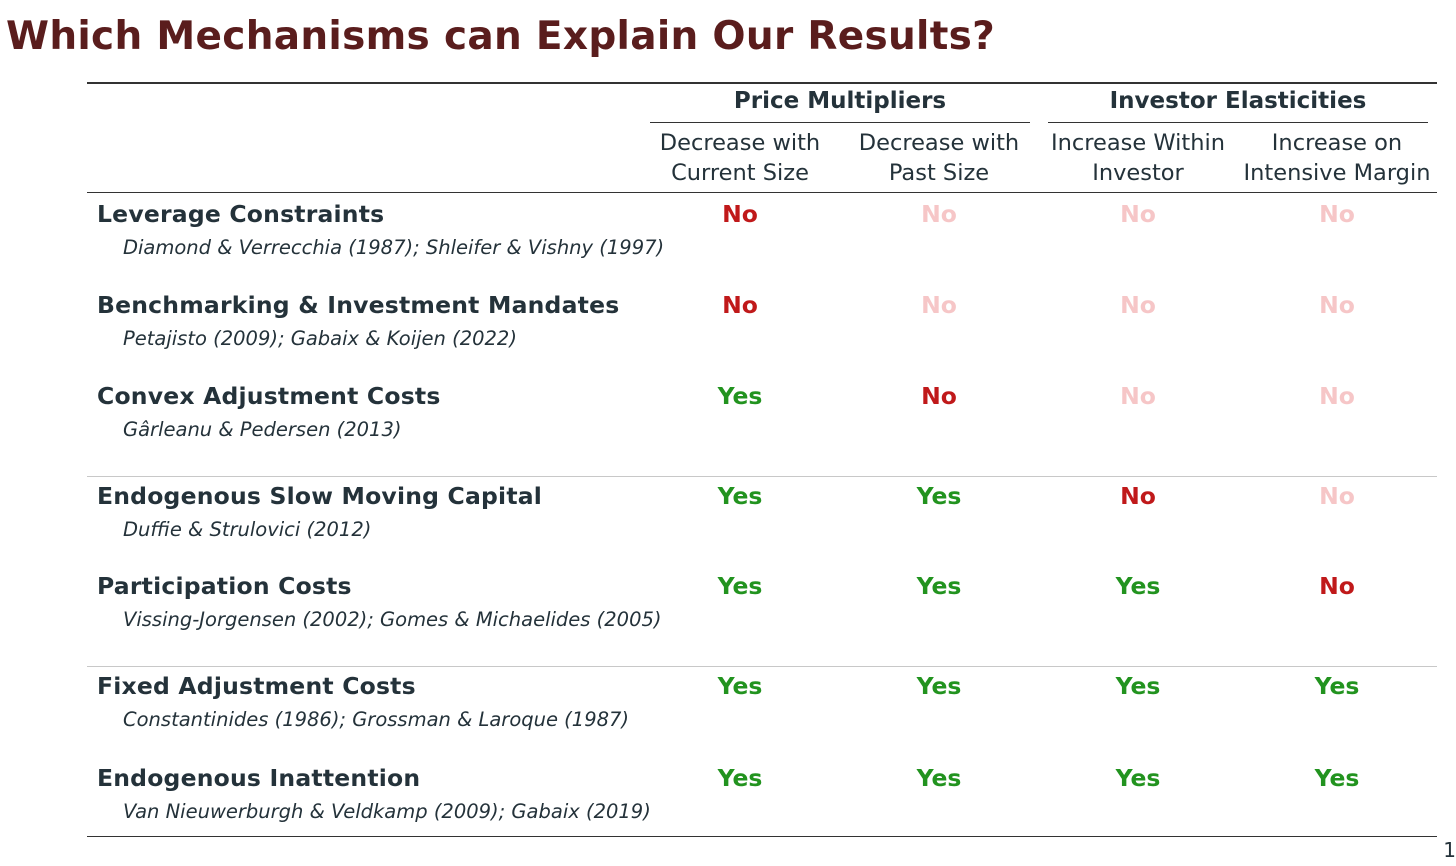  What do you see at coordinates (740, 158) in the screenshot?
I see `column-header-current-size: Decrease with Current Size` at bounding box center [740, 158].